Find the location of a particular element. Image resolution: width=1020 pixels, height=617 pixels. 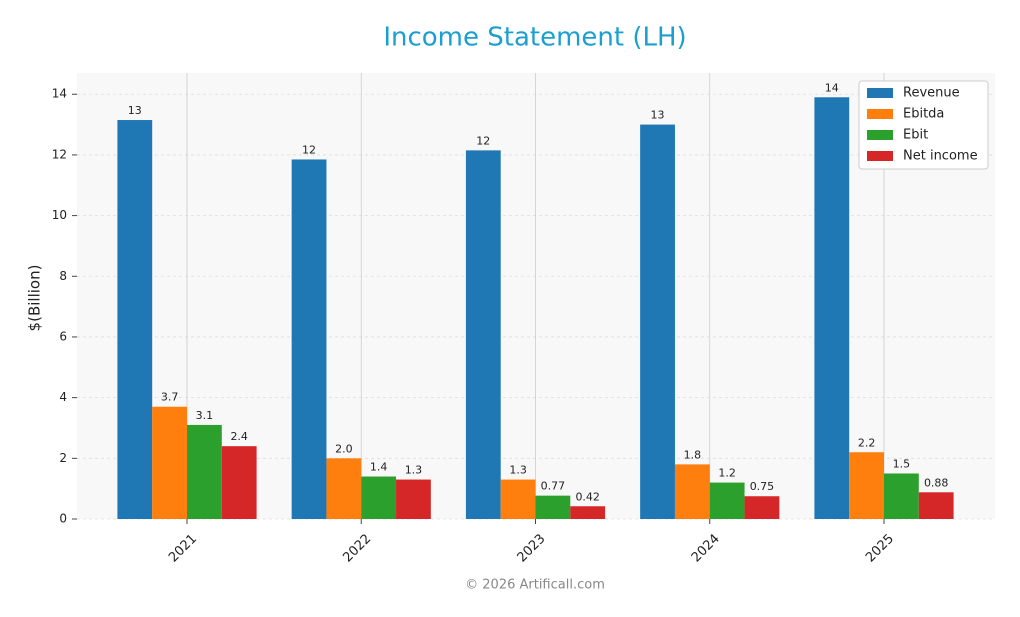

value-label: 0.88 is located at coordinates (936, 482).